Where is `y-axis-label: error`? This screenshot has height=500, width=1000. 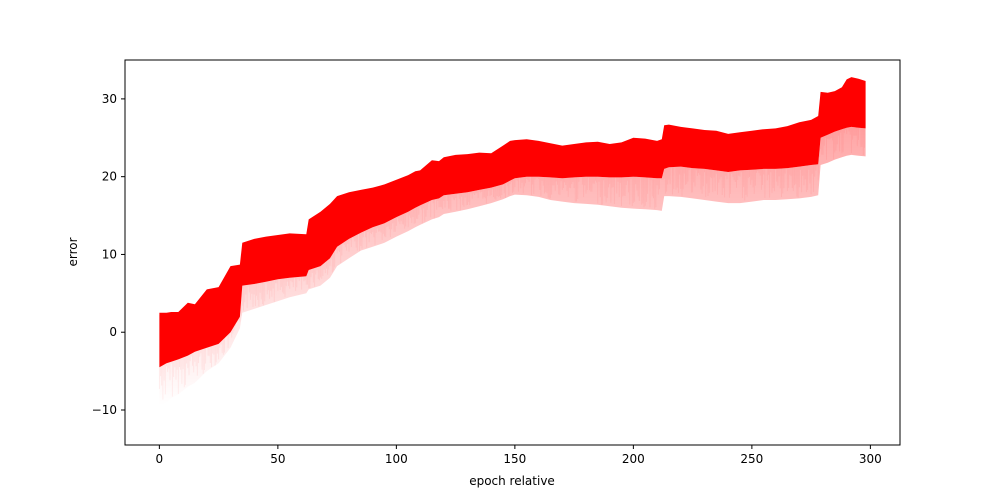 y-axis-label: error is located at coordinates (73, 251).